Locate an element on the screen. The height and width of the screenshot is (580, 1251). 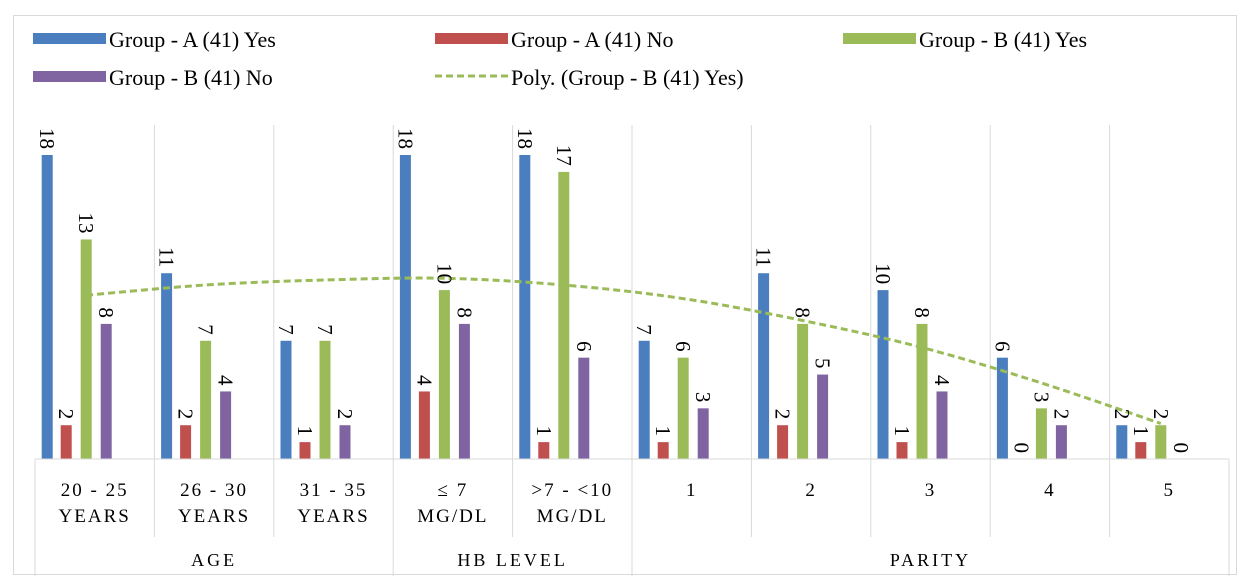
category-label: 5 is located at coordinates (1170, 490).